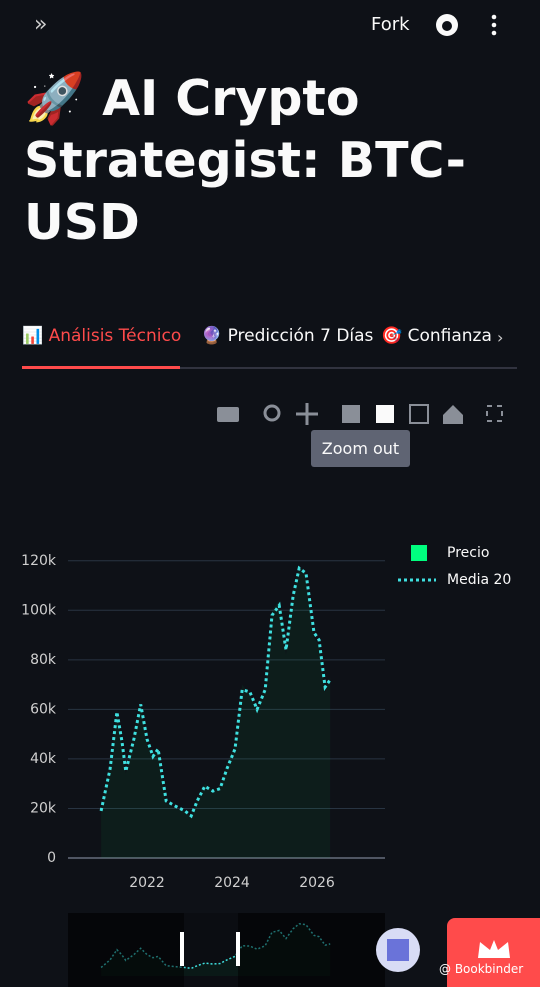  Describe the element at coordinates (317, 883) in the screenshot. I see `x-tick-label: 2026` at that location.